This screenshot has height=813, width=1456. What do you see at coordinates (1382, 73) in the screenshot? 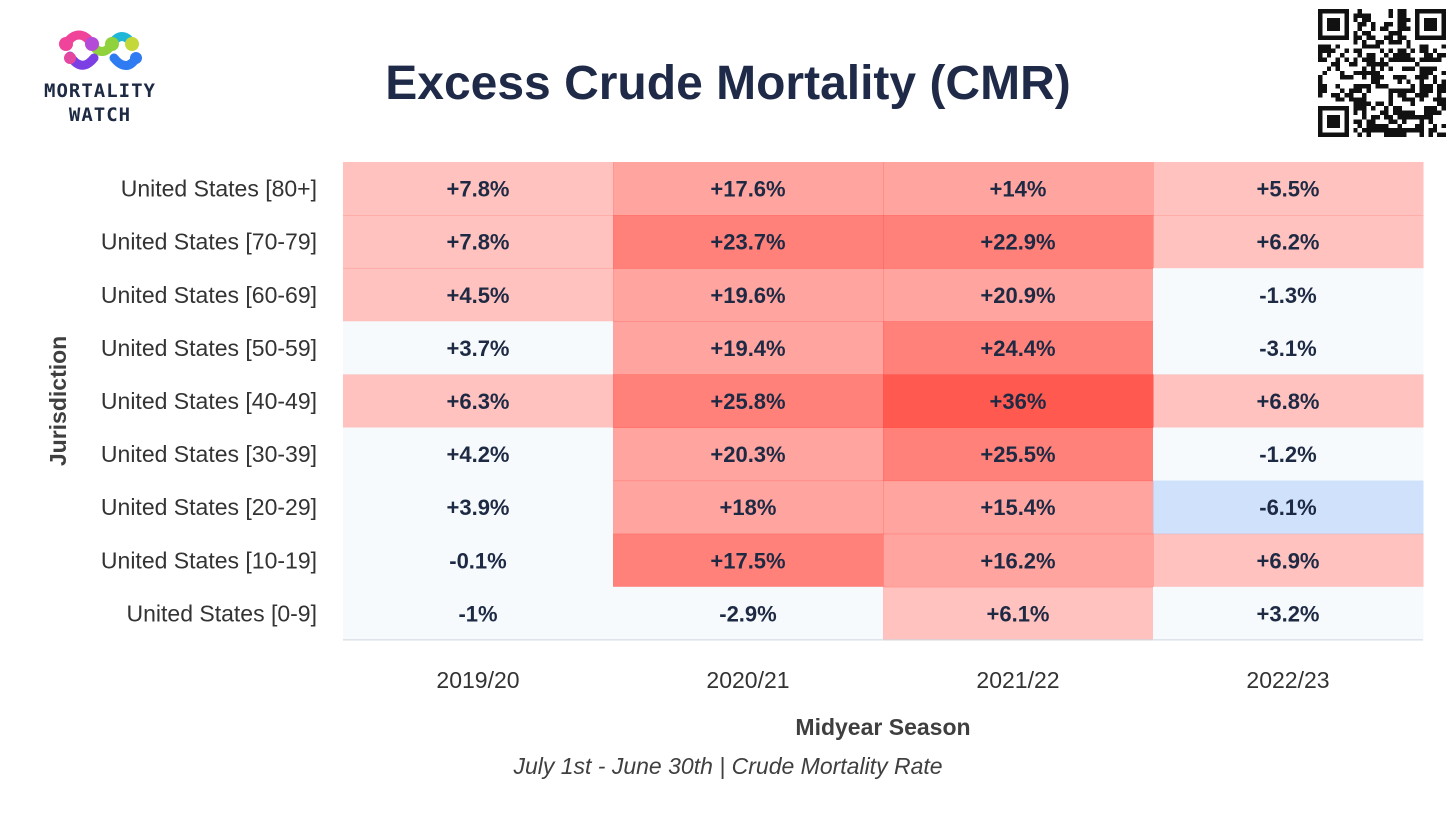
I see `qr-code` at bounding box center [1382, 73].